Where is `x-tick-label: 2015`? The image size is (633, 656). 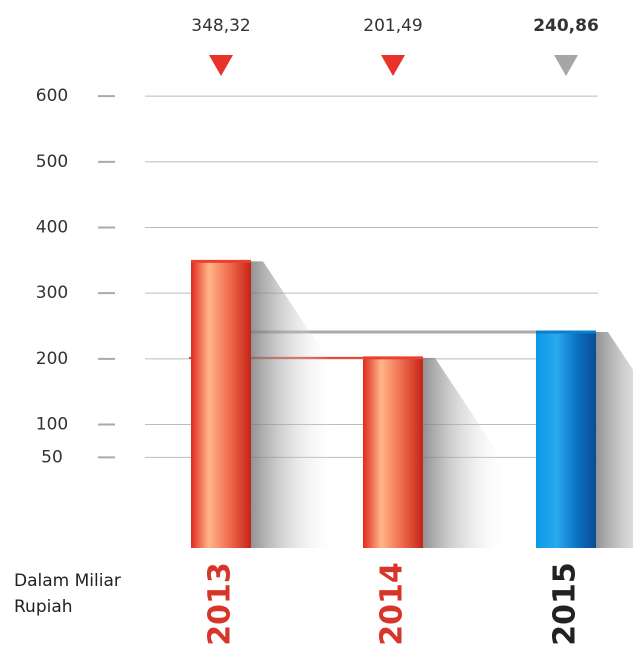 x-tick-label: 2015 is located at coordinates (565, 604).